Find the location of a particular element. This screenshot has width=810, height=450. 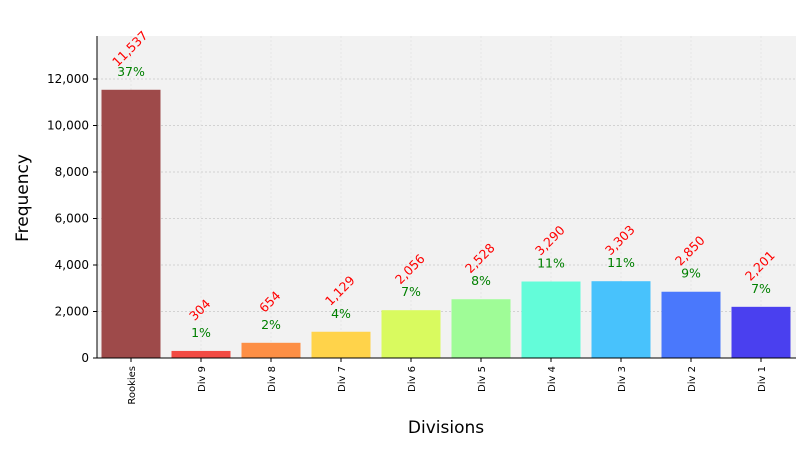

y-axis-ticks: 0 2,000 4,000 6,000 8,000 10,000 12,000 is located at coordinates (72, 218).